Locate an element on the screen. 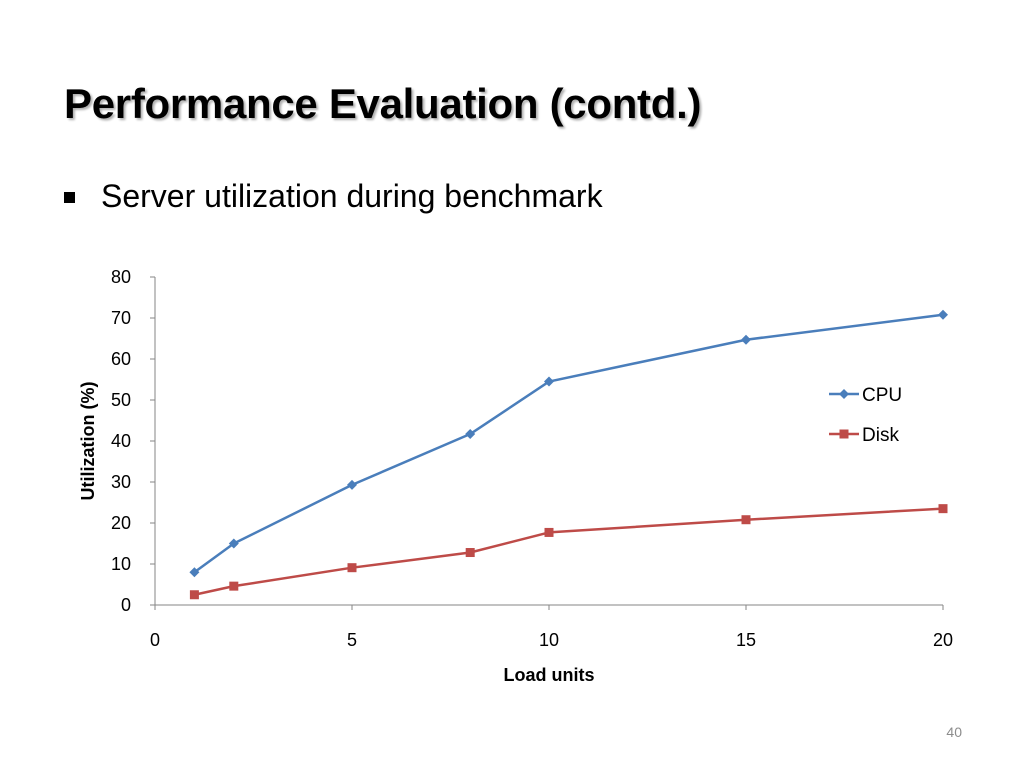 This screenshot has width=1024, height=768. page-number: 40 is located at coordinates (954, 732).